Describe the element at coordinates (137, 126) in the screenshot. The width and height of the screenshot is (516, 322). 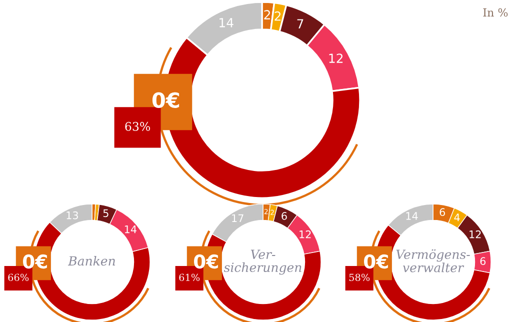
I see `data-label: 63%` at that location.